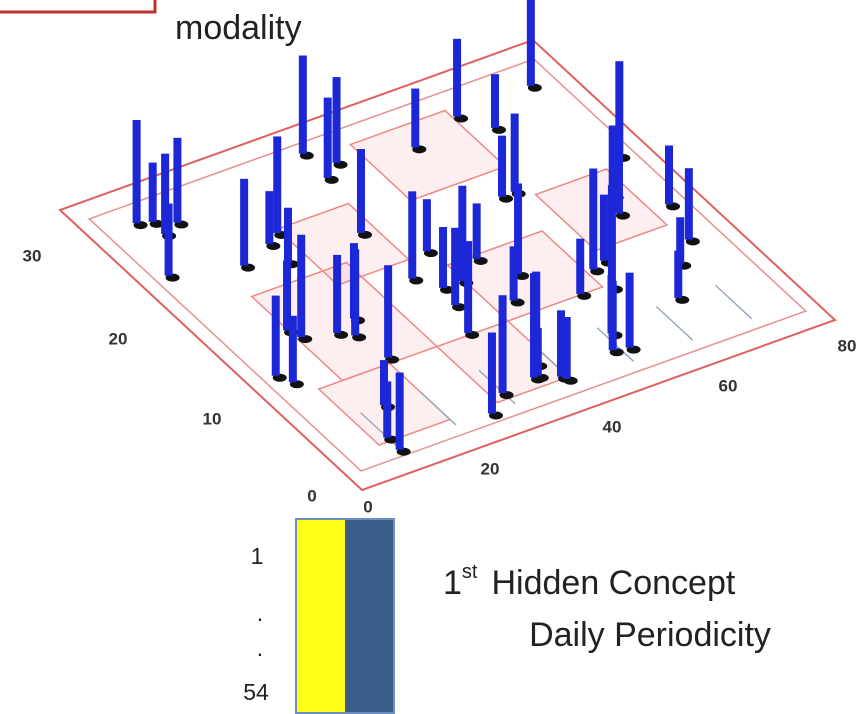 The image size is (867, 714). I want to click on left-tick: 20, so click(118, 338).